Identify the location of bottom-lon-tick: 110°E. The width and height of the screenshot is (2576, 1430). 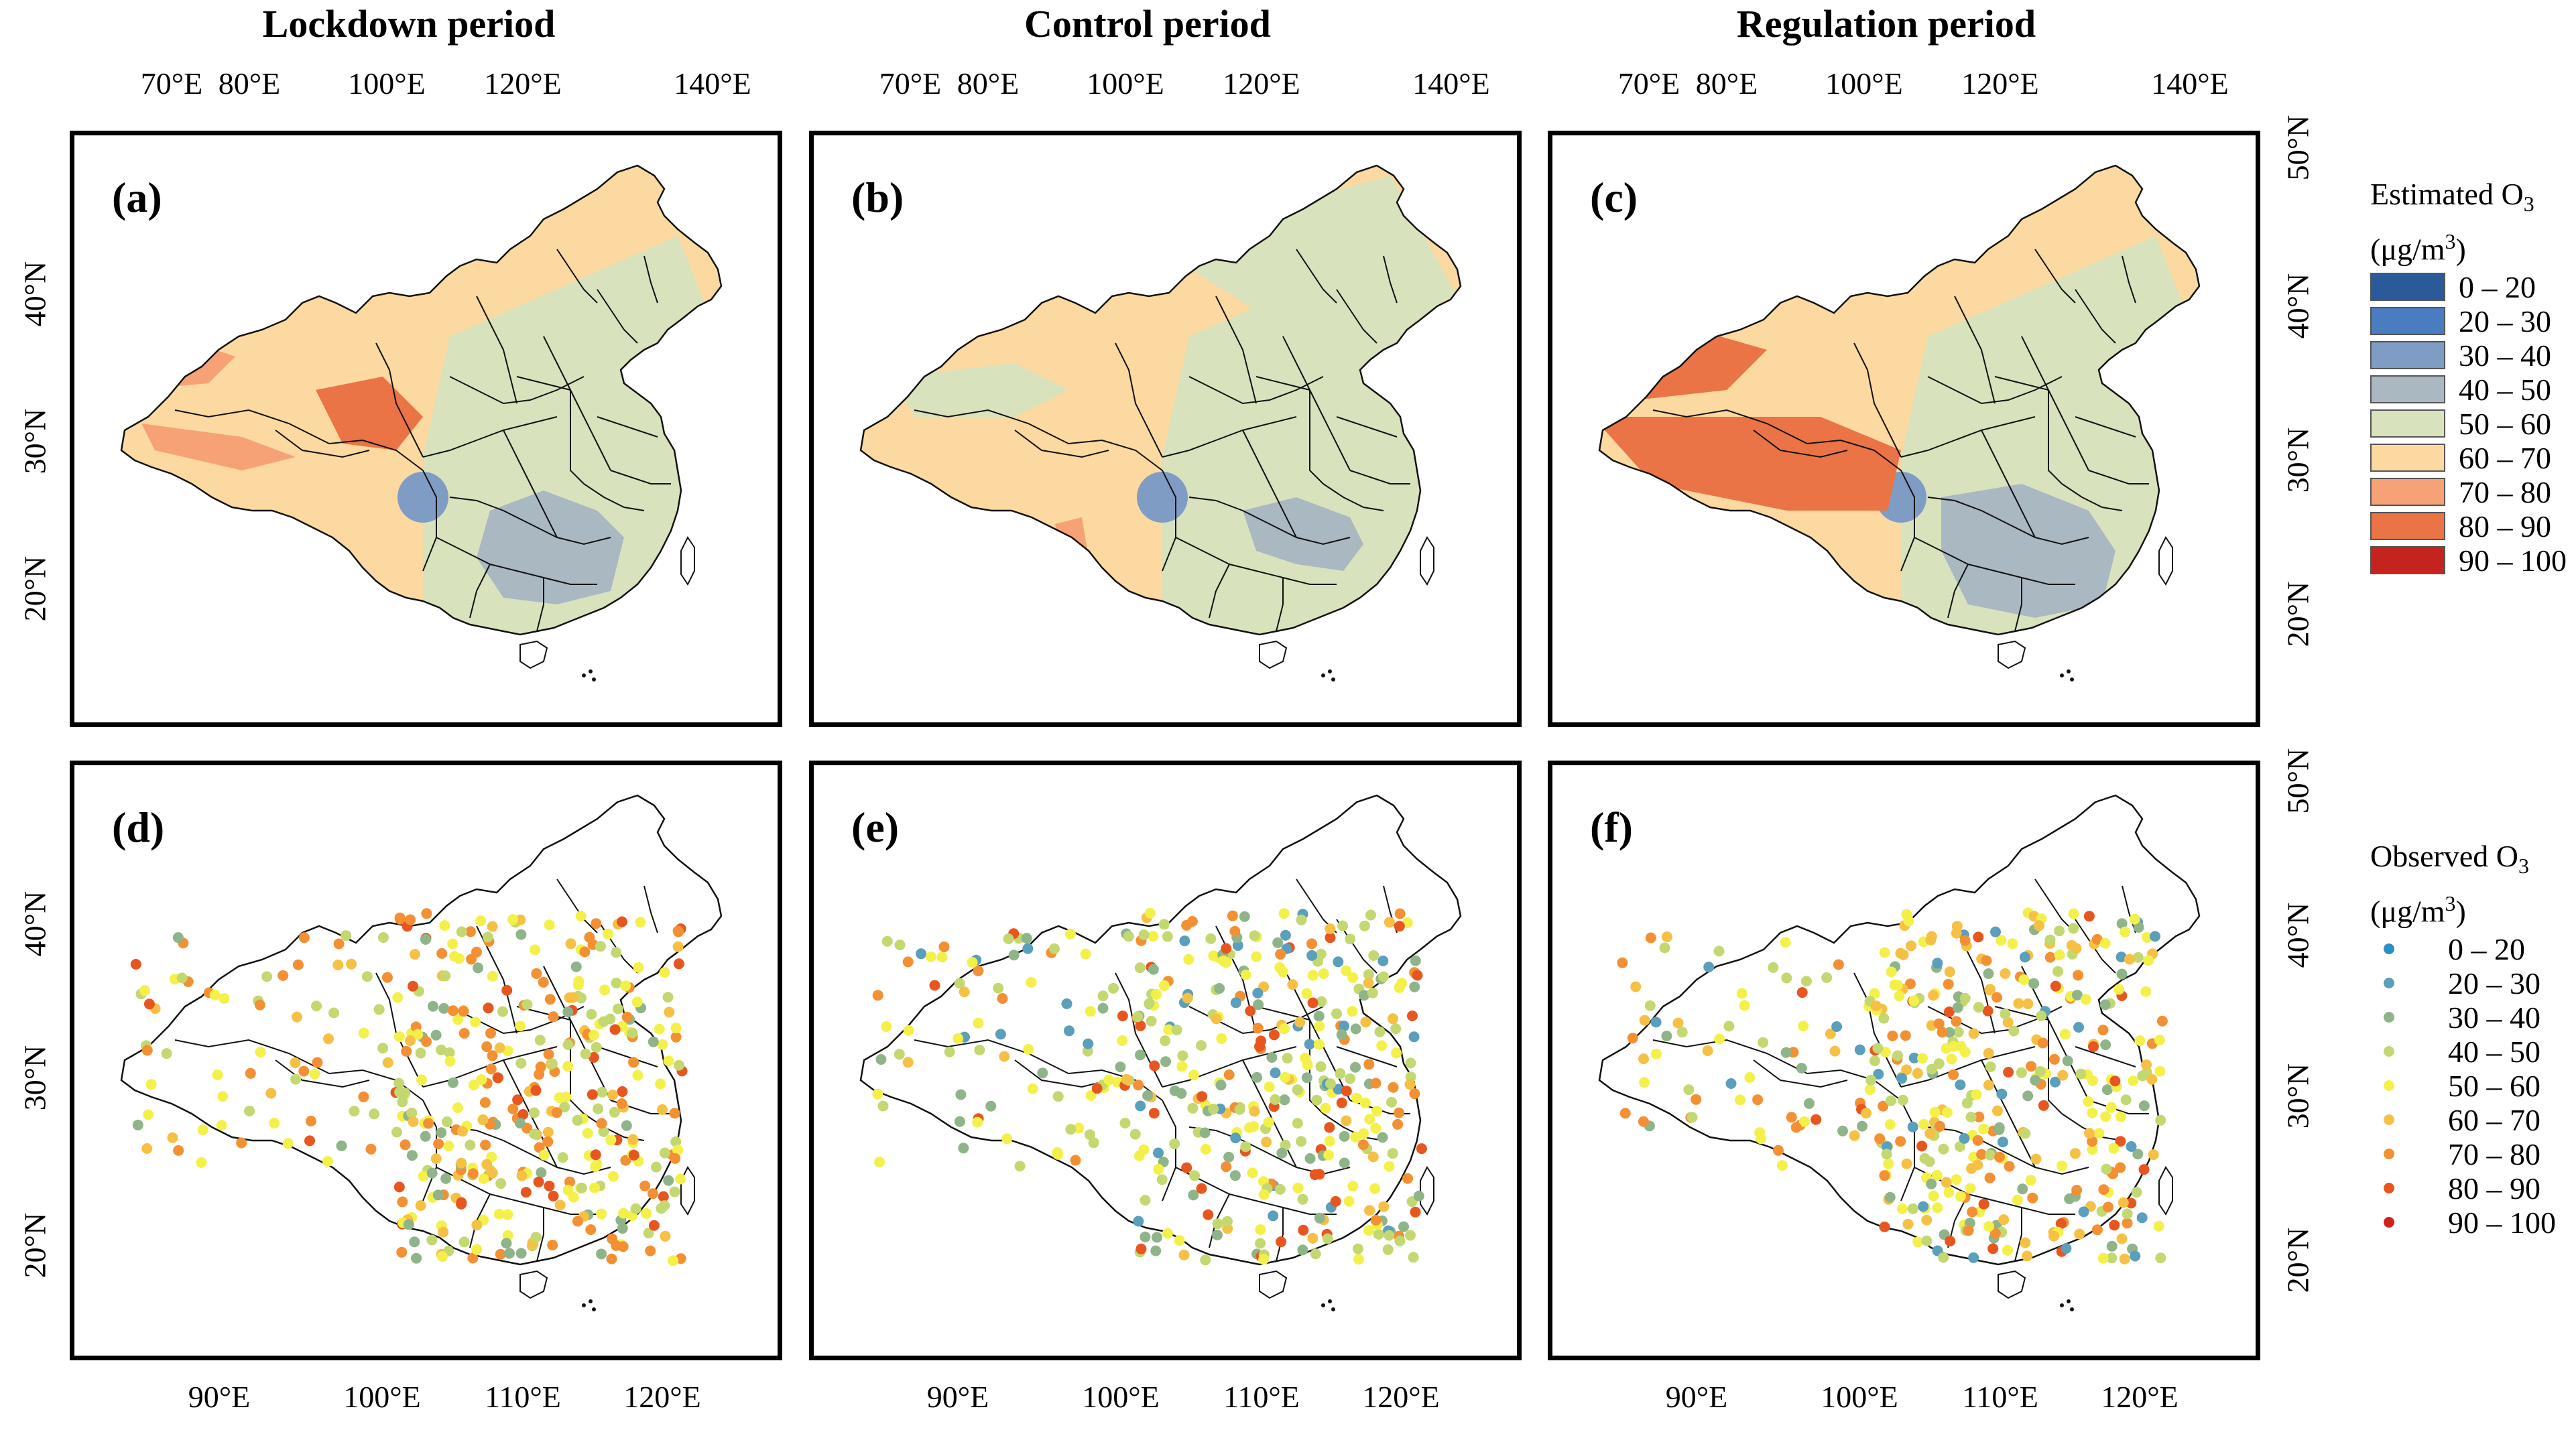
(523, 1397).